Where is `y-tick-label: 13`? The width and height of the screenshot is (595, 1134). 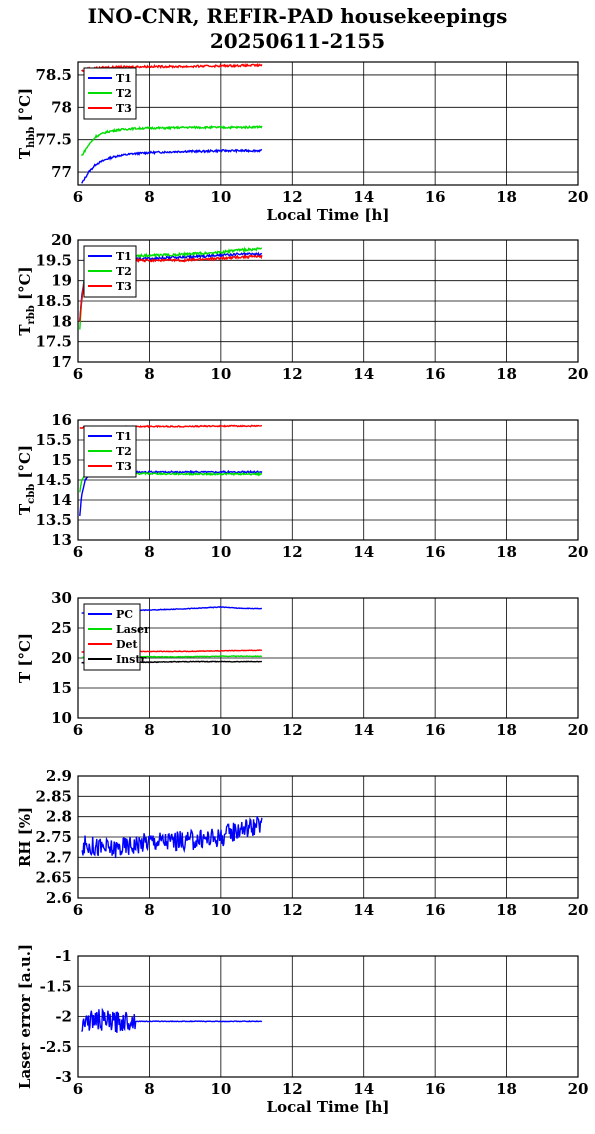
y-tick-label: 13 is located at coordinates (61, 540).